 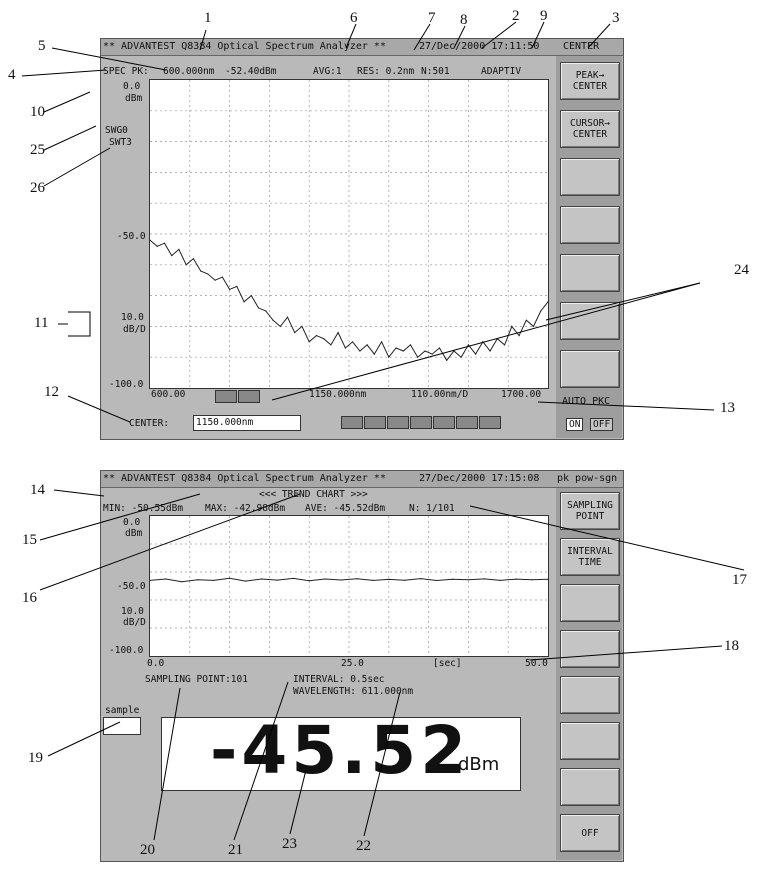 I want to click on callout-9: 9, so click(x=544, y=16).